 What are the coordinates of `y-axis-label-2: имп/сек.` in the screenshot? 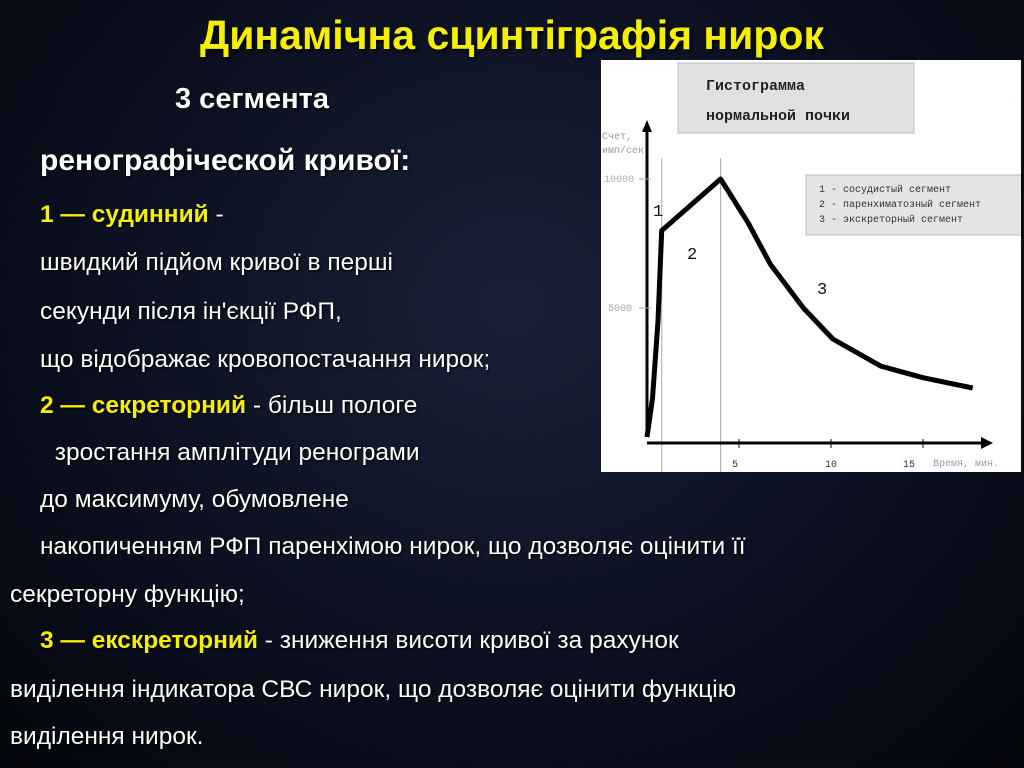 It's located at (626, 151).